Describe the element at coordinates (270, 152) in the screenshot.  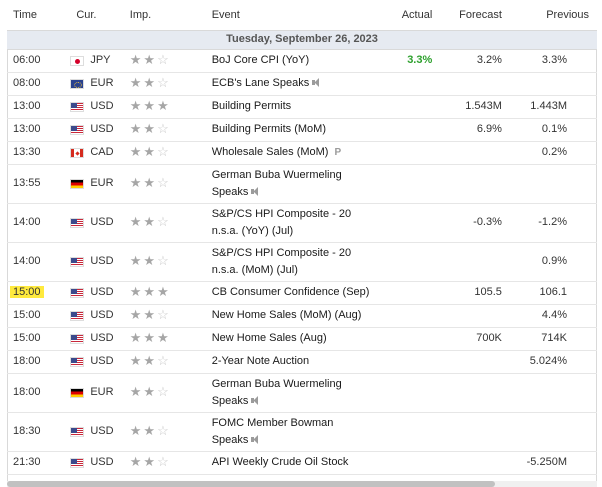
I see `event-name: Wholesale Sales (MoM)` at that location.